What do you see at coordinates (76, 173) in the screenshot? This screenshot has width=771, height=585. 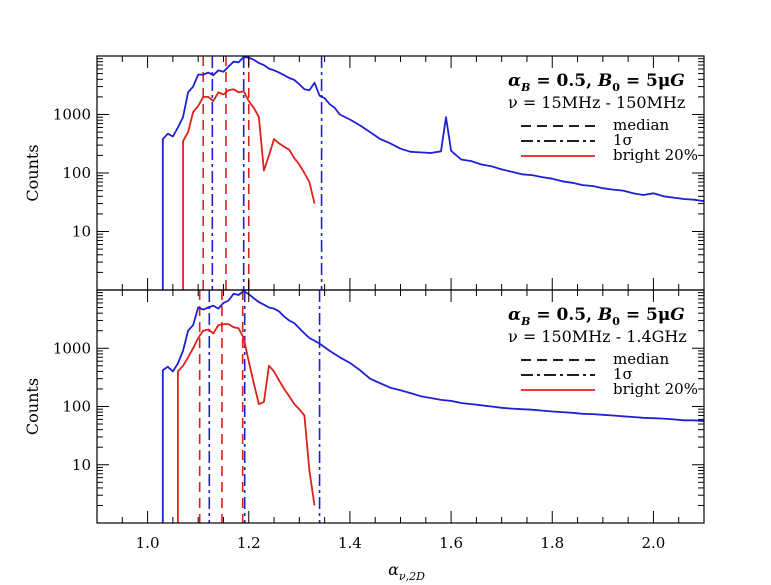 I see `top-ytick-label: 100` at bounding box center [76, 173].